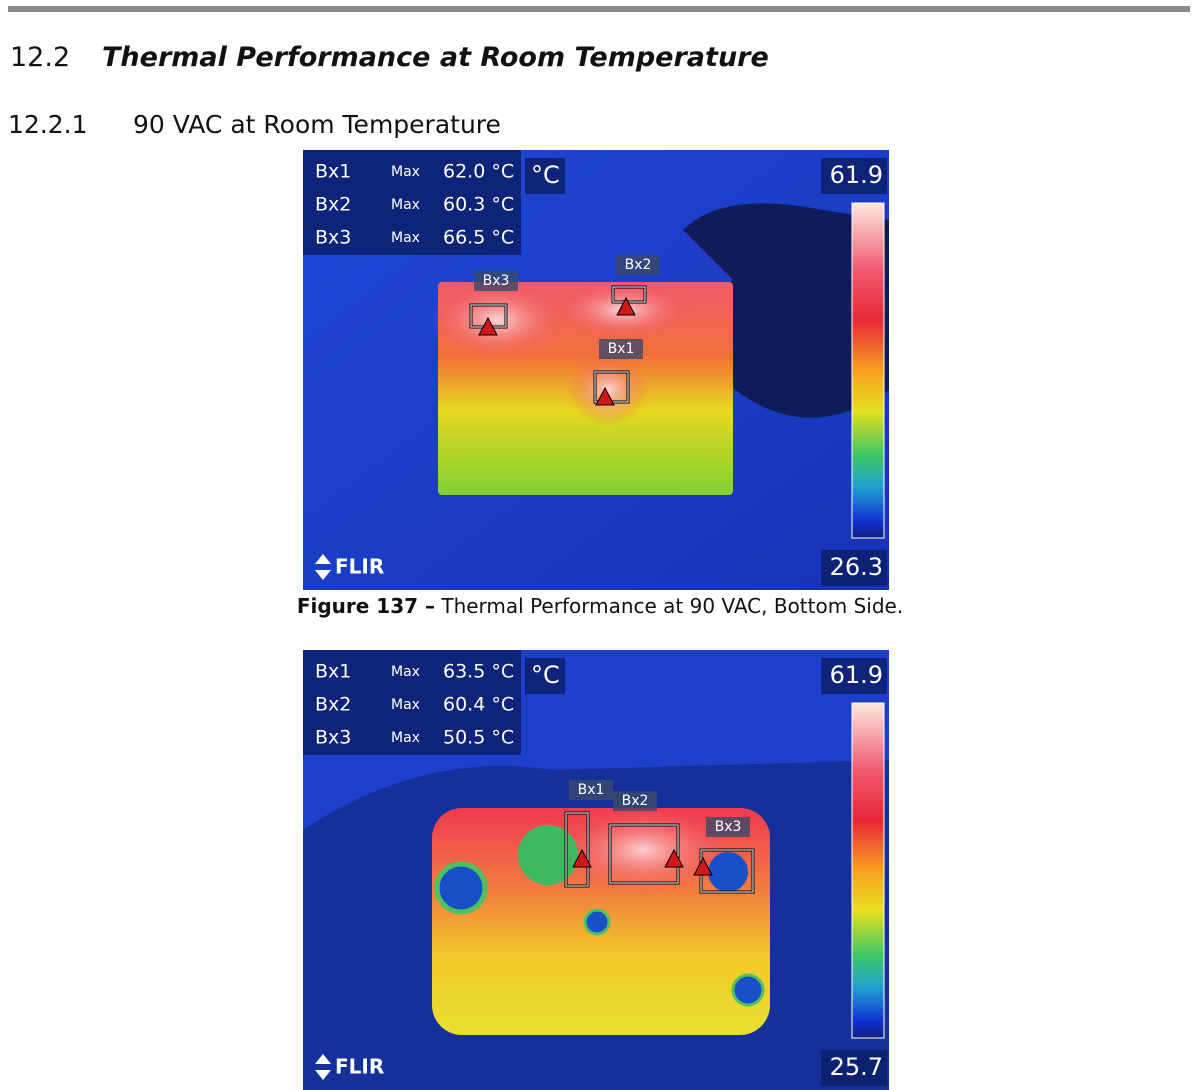 The width and height of the screenshot is (1200, 1090). What do you see at coordinates (478, 238) in the screenshot?
I see `reading: 66.5 °C` at bounding box center [478, 238].